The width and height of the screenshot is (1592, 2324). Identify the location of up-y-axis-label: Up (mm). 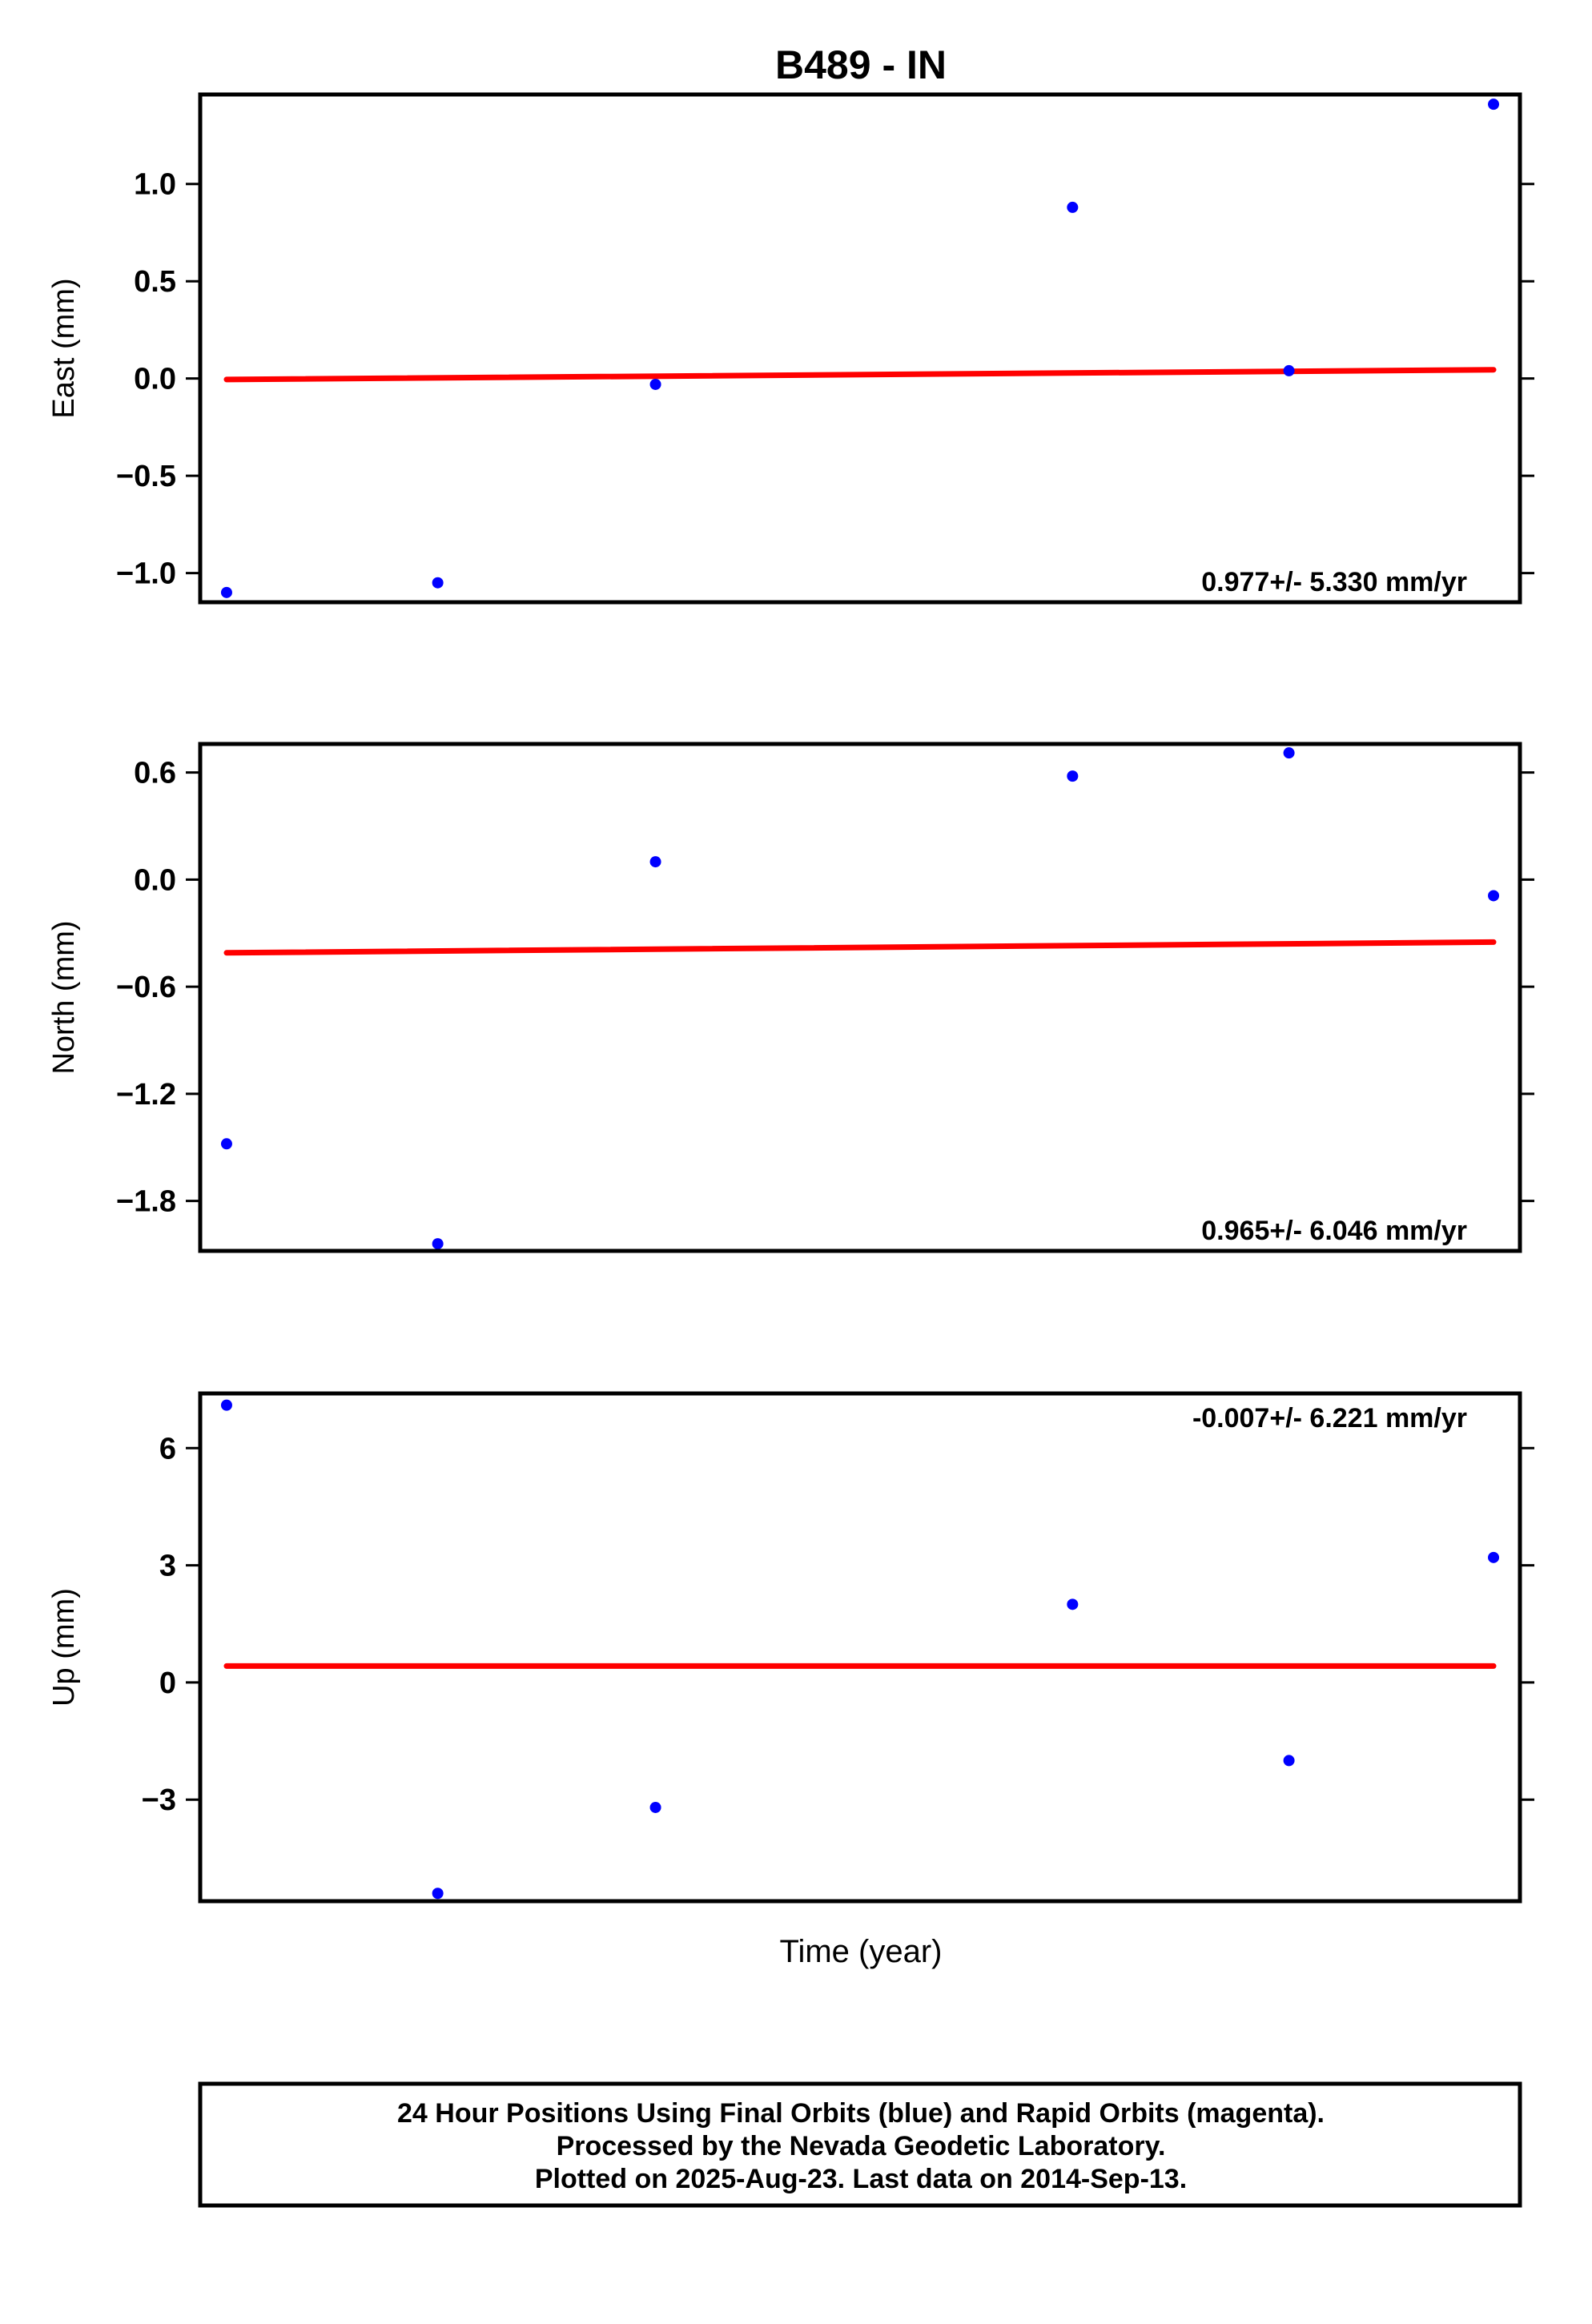
(64, 1647).